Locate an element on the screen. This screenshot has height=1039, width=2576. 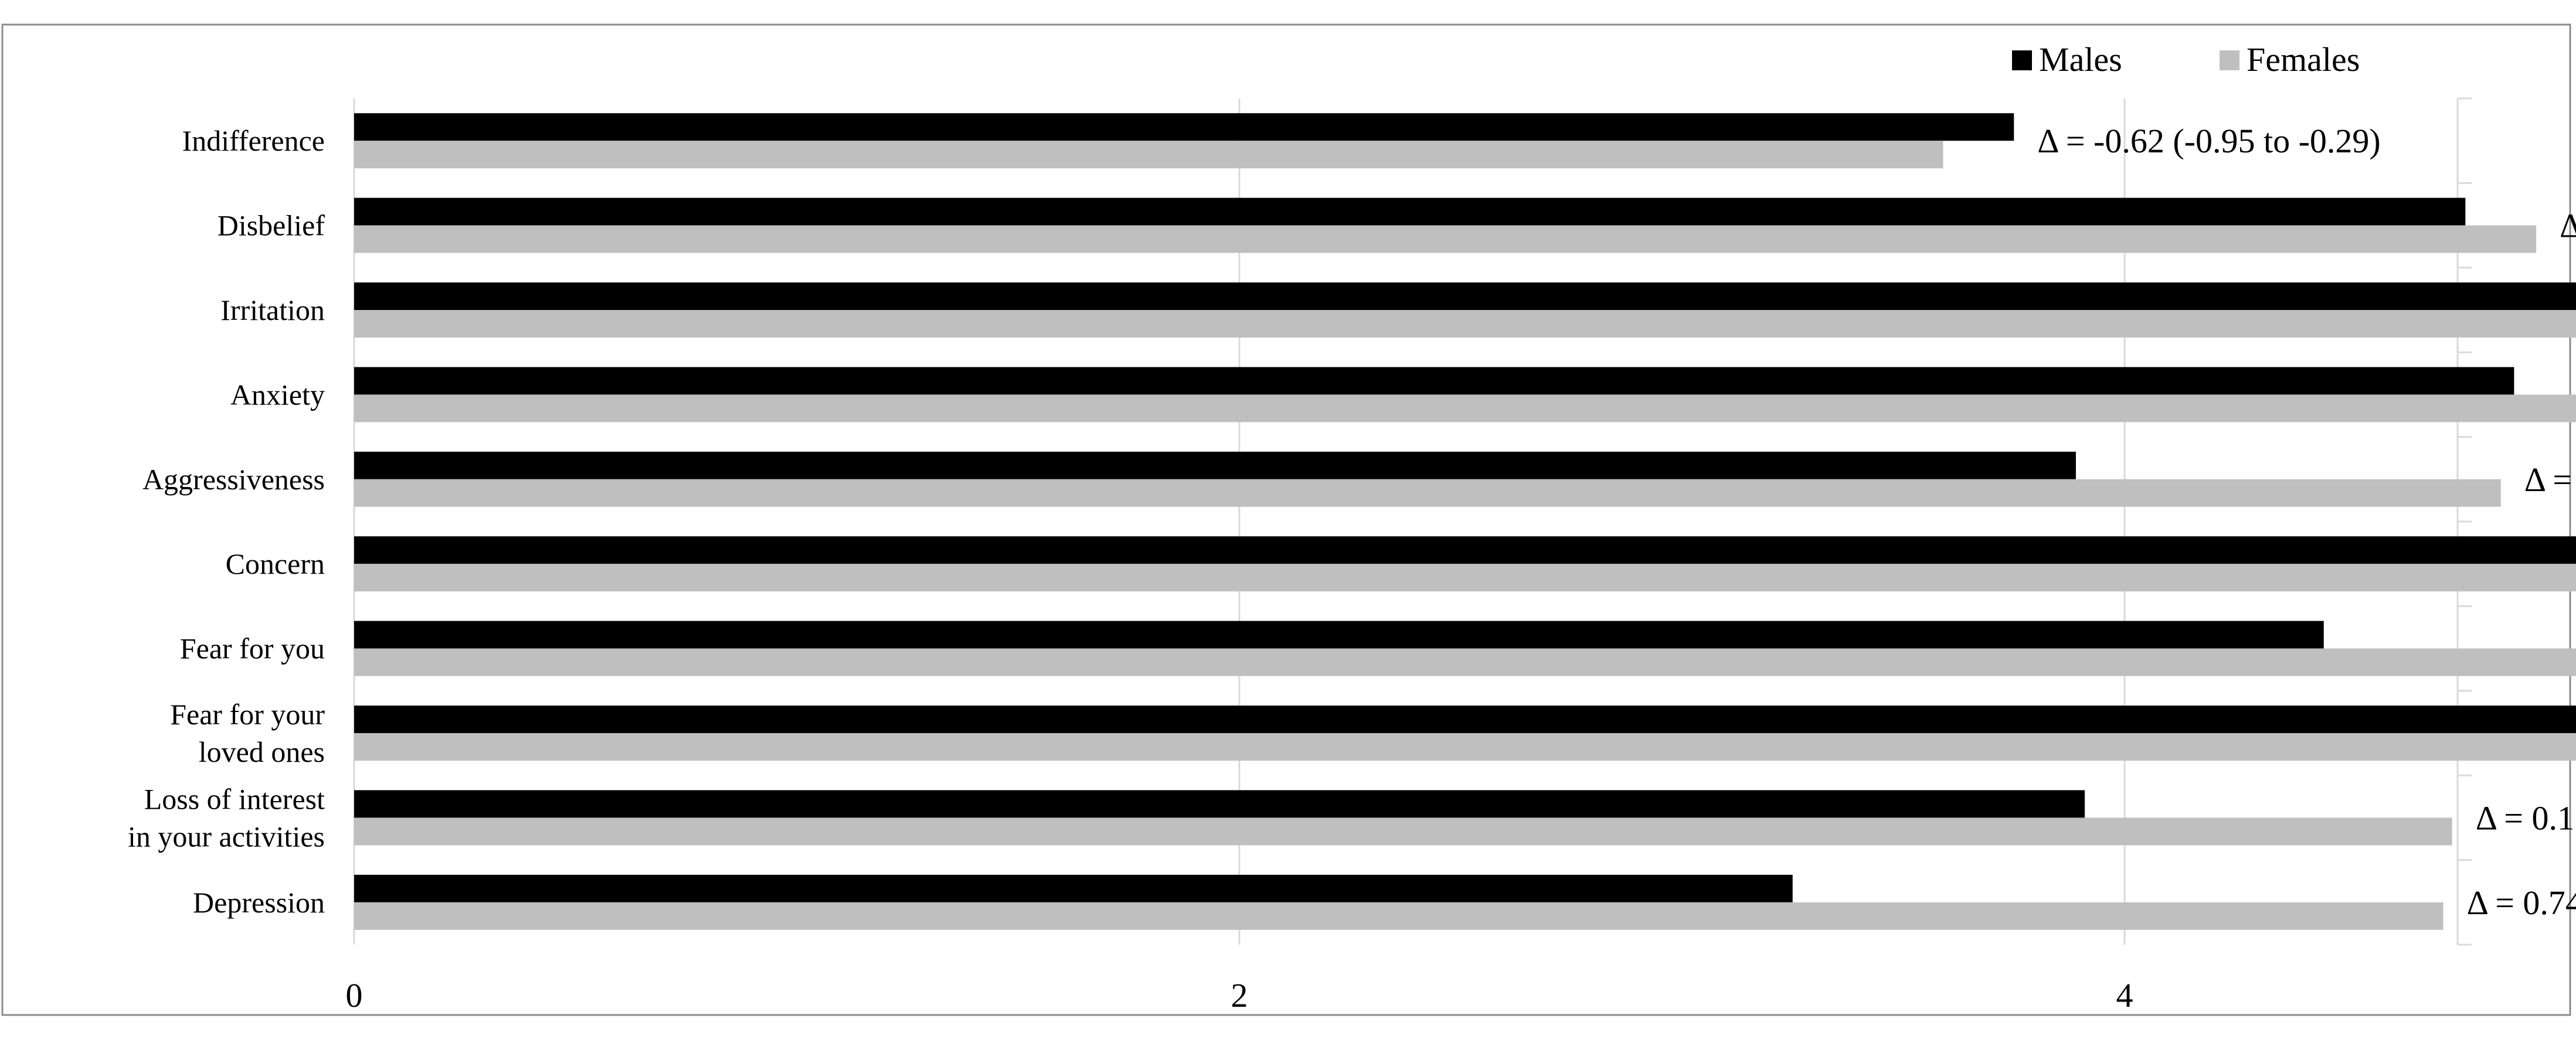
category-label-1: Disbelief is located at coordinates (271, 226).